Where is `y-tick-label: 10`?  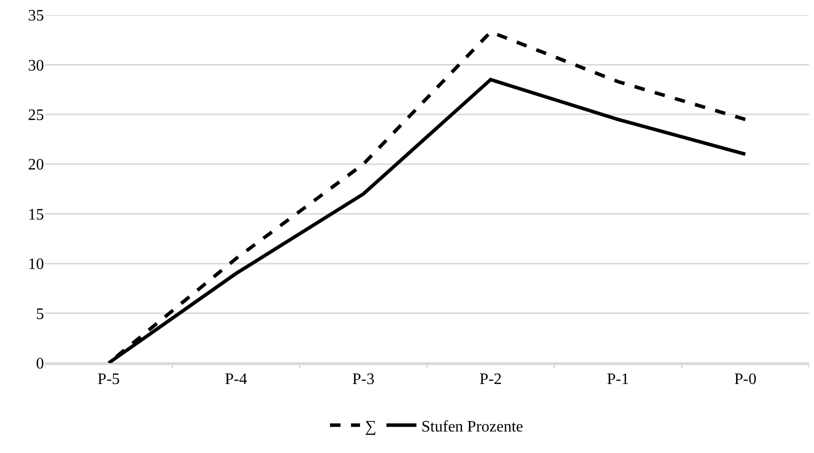 y-tick-label: 10 is located at coordinates (36, 265).